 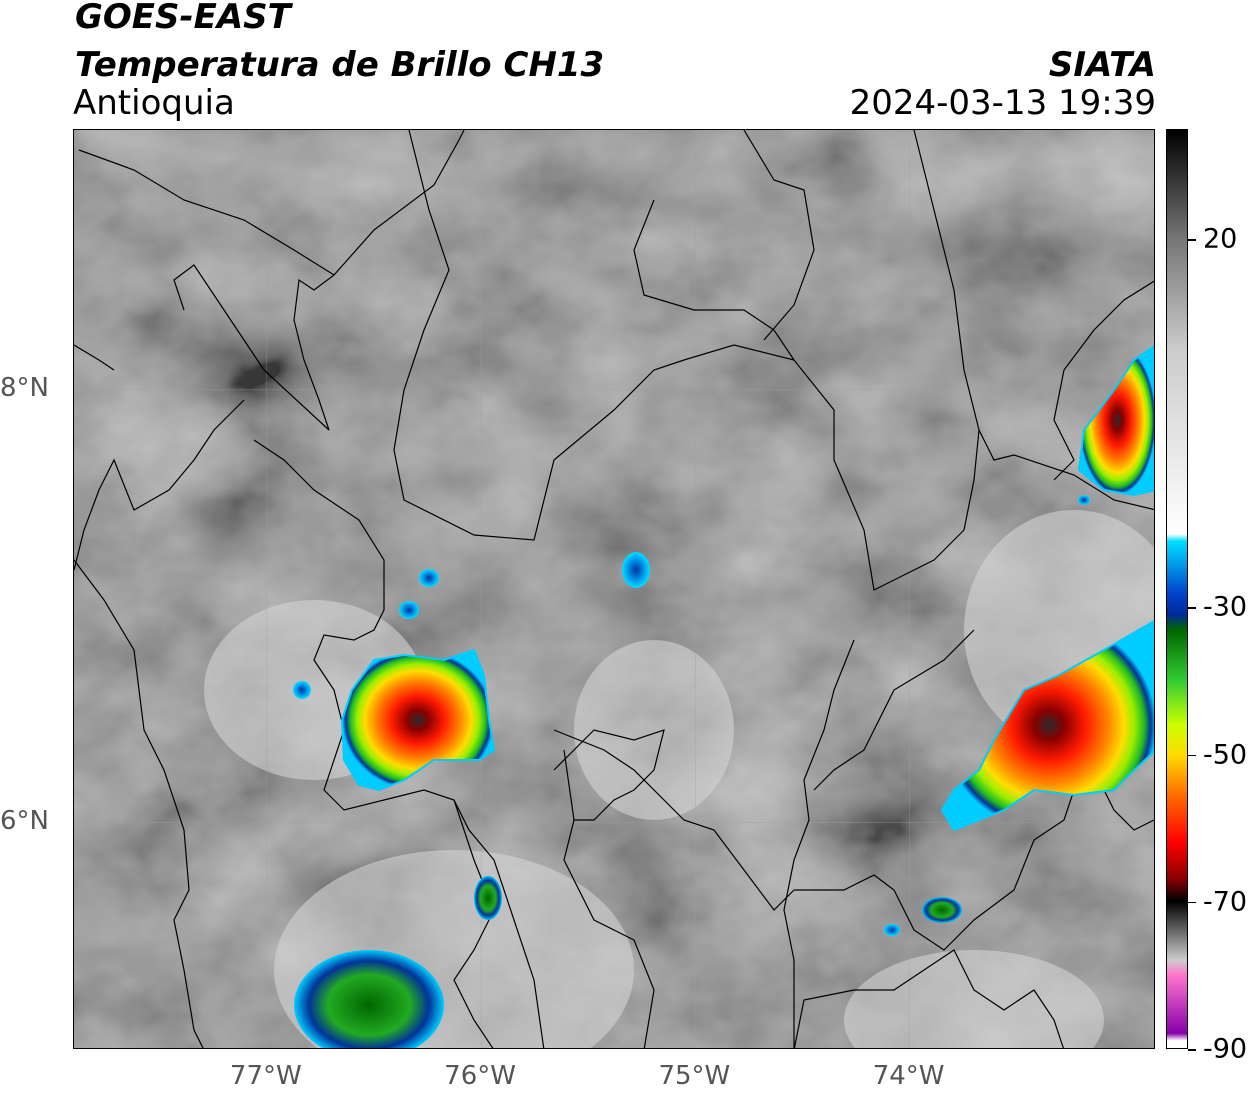 I want to click on longitude-label: 76°W, so click(x=480, y=1076).